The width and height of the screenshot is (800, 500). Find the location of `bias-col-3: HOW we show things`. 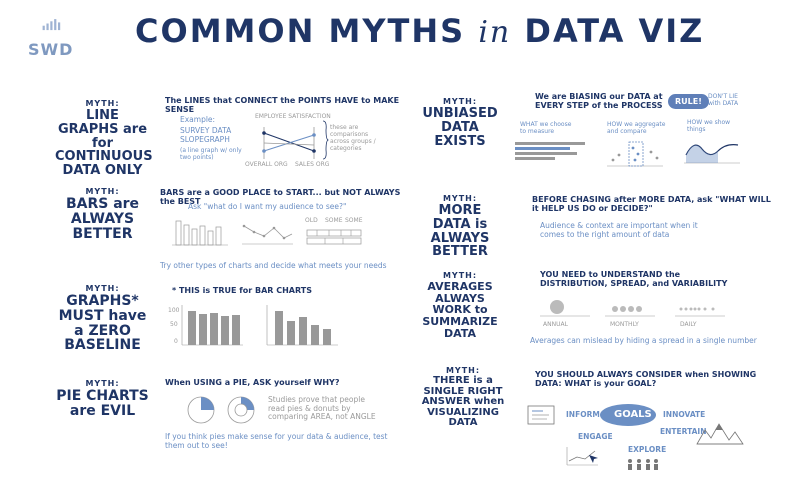

bias-col-3: HOW we show things is located at coordinates (709, 126).